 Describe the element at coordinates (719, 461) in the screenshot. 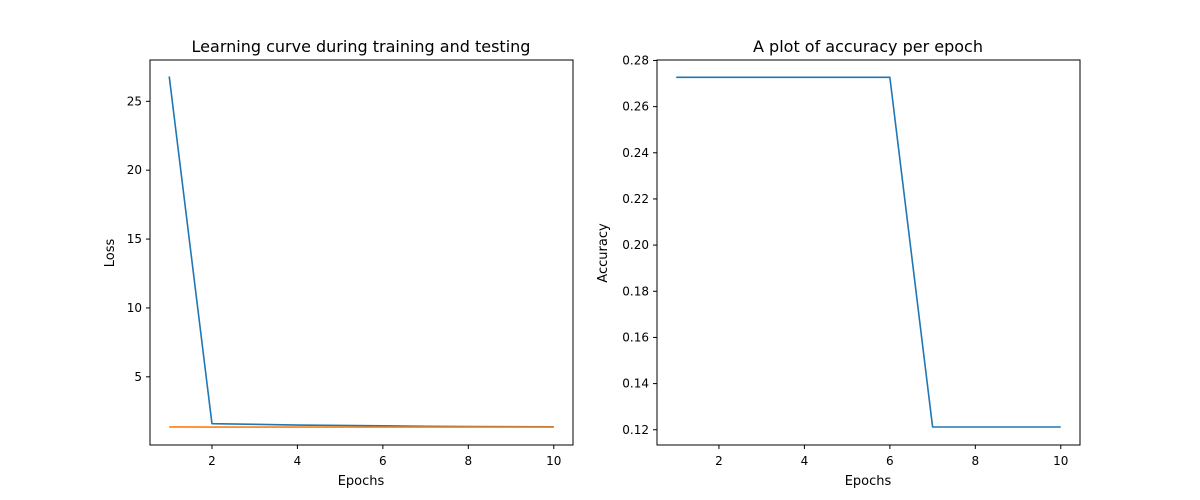

I see `accuracy-xtick-label: 2` at that location.